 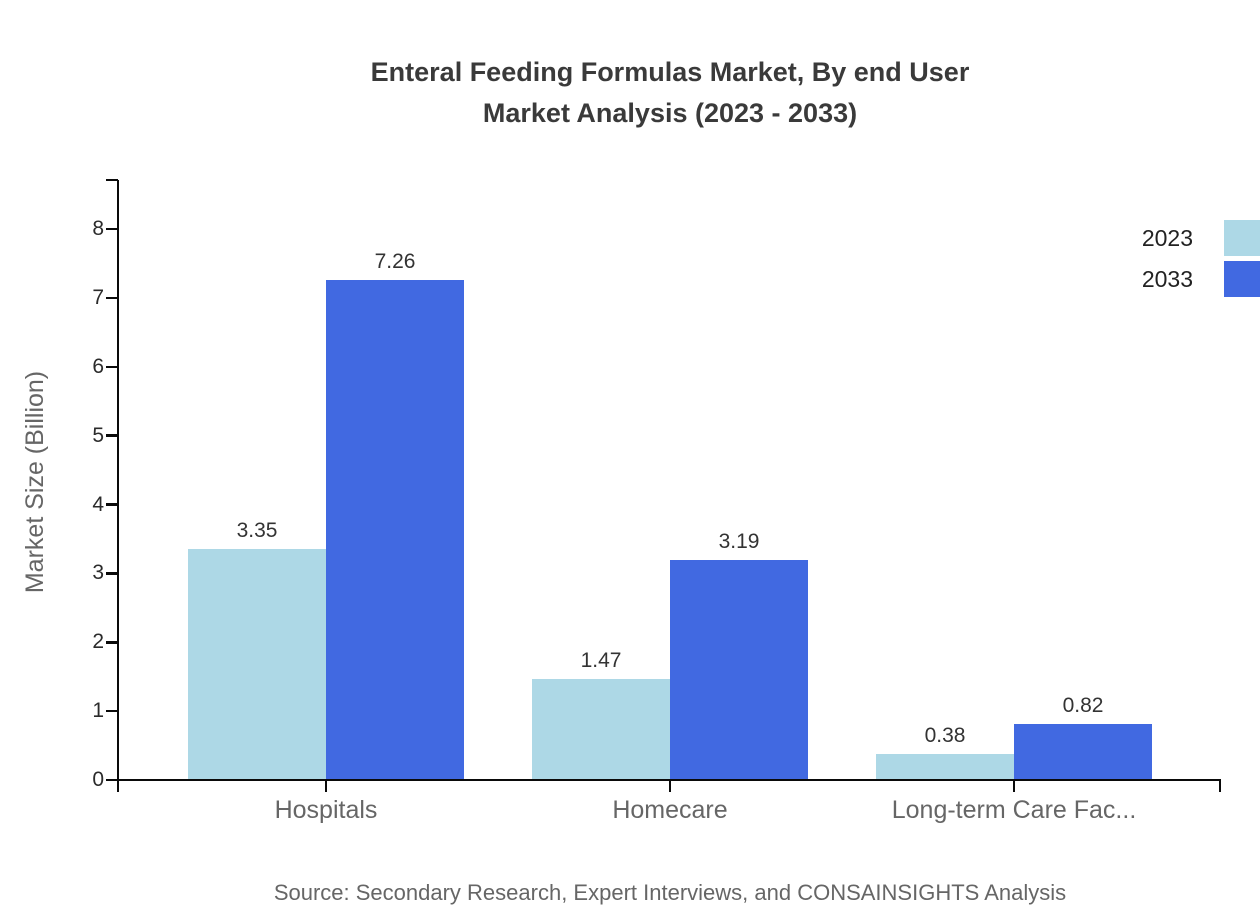 What do you see at coordinates (98, 779) in the screenshot?
I see `y-axis-tick-label-0: 0` at bounding box center [98, 779].